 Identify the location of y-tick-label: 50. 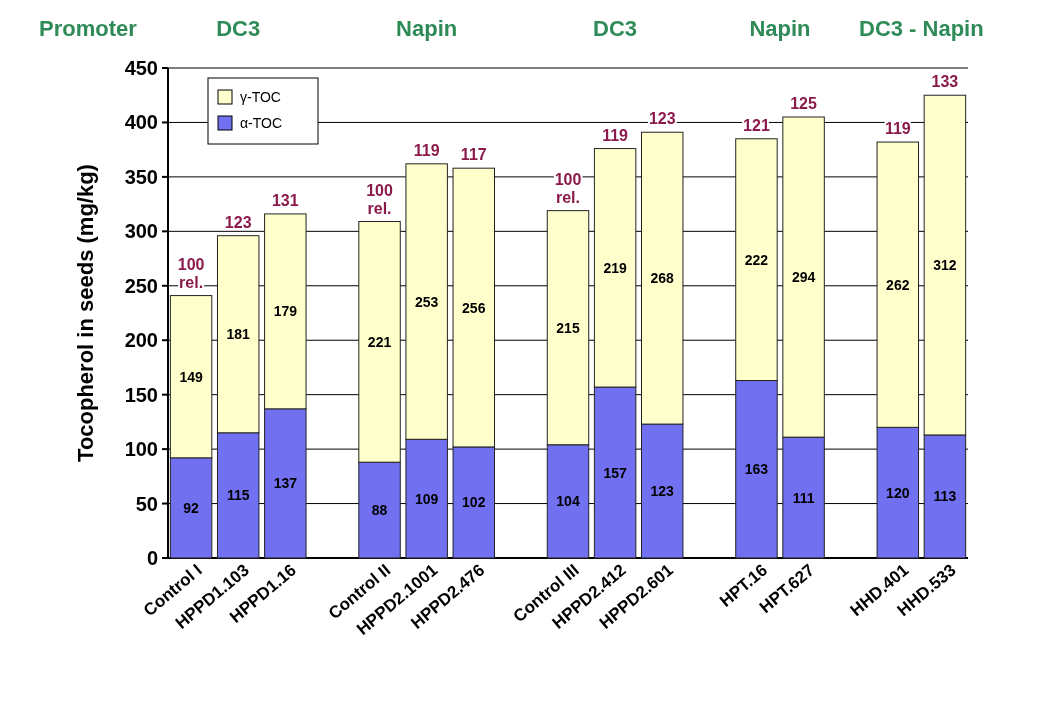
(146, 503).